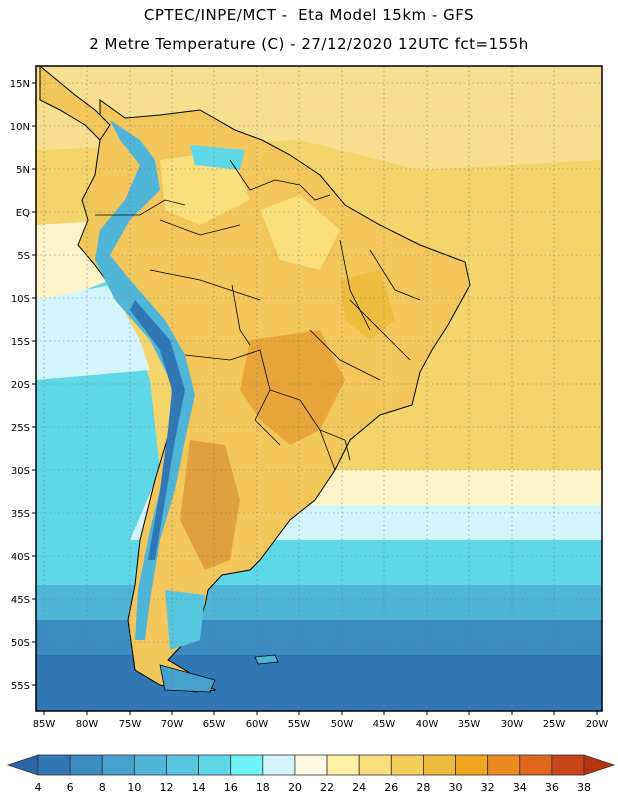 The image size is (618, 800). Describe the element at coordinates (584, 787) in the screenshot. I see `colorbar-tick-label: 38` at that location.